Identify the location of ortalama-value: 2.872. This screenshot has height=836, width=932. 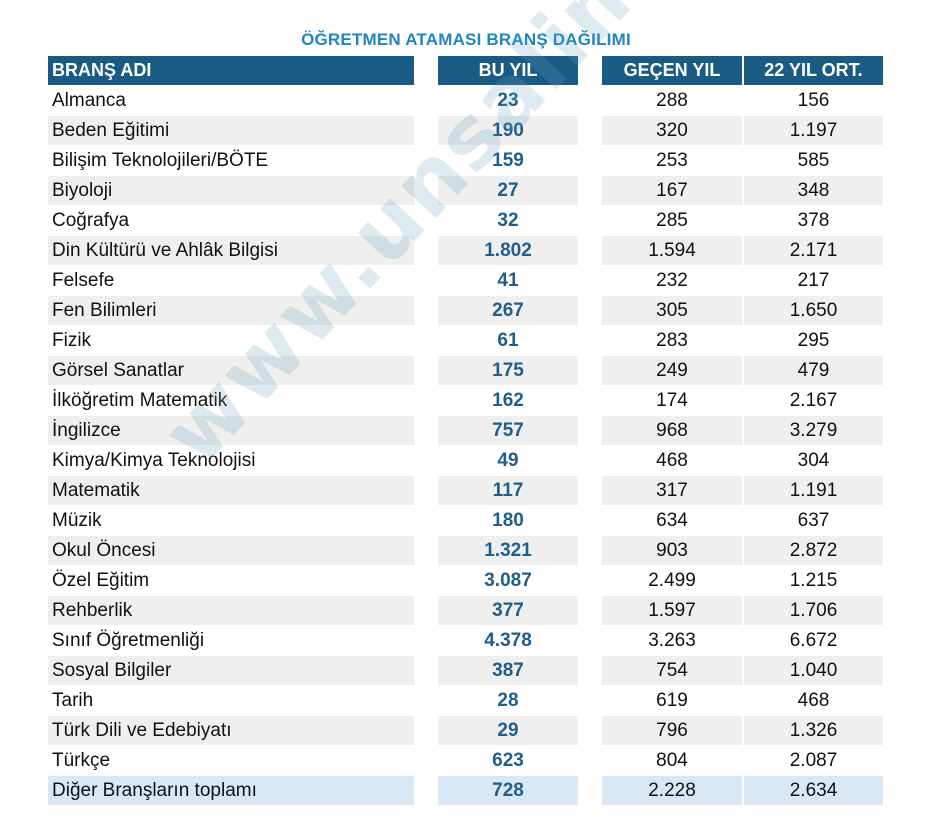
(813, 550).